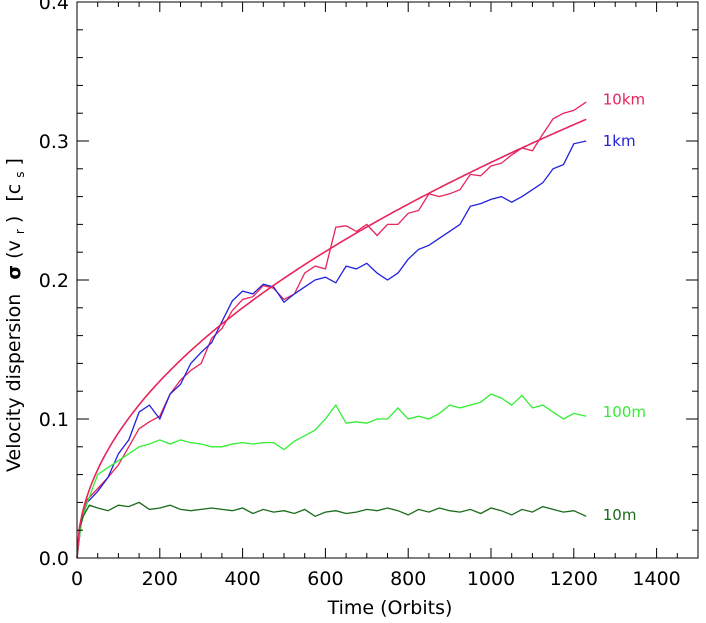  What do you see at coordinates (242, 579) in the screenshot?
I see `x-tick-label: 400` at bounding box center [242, 579].